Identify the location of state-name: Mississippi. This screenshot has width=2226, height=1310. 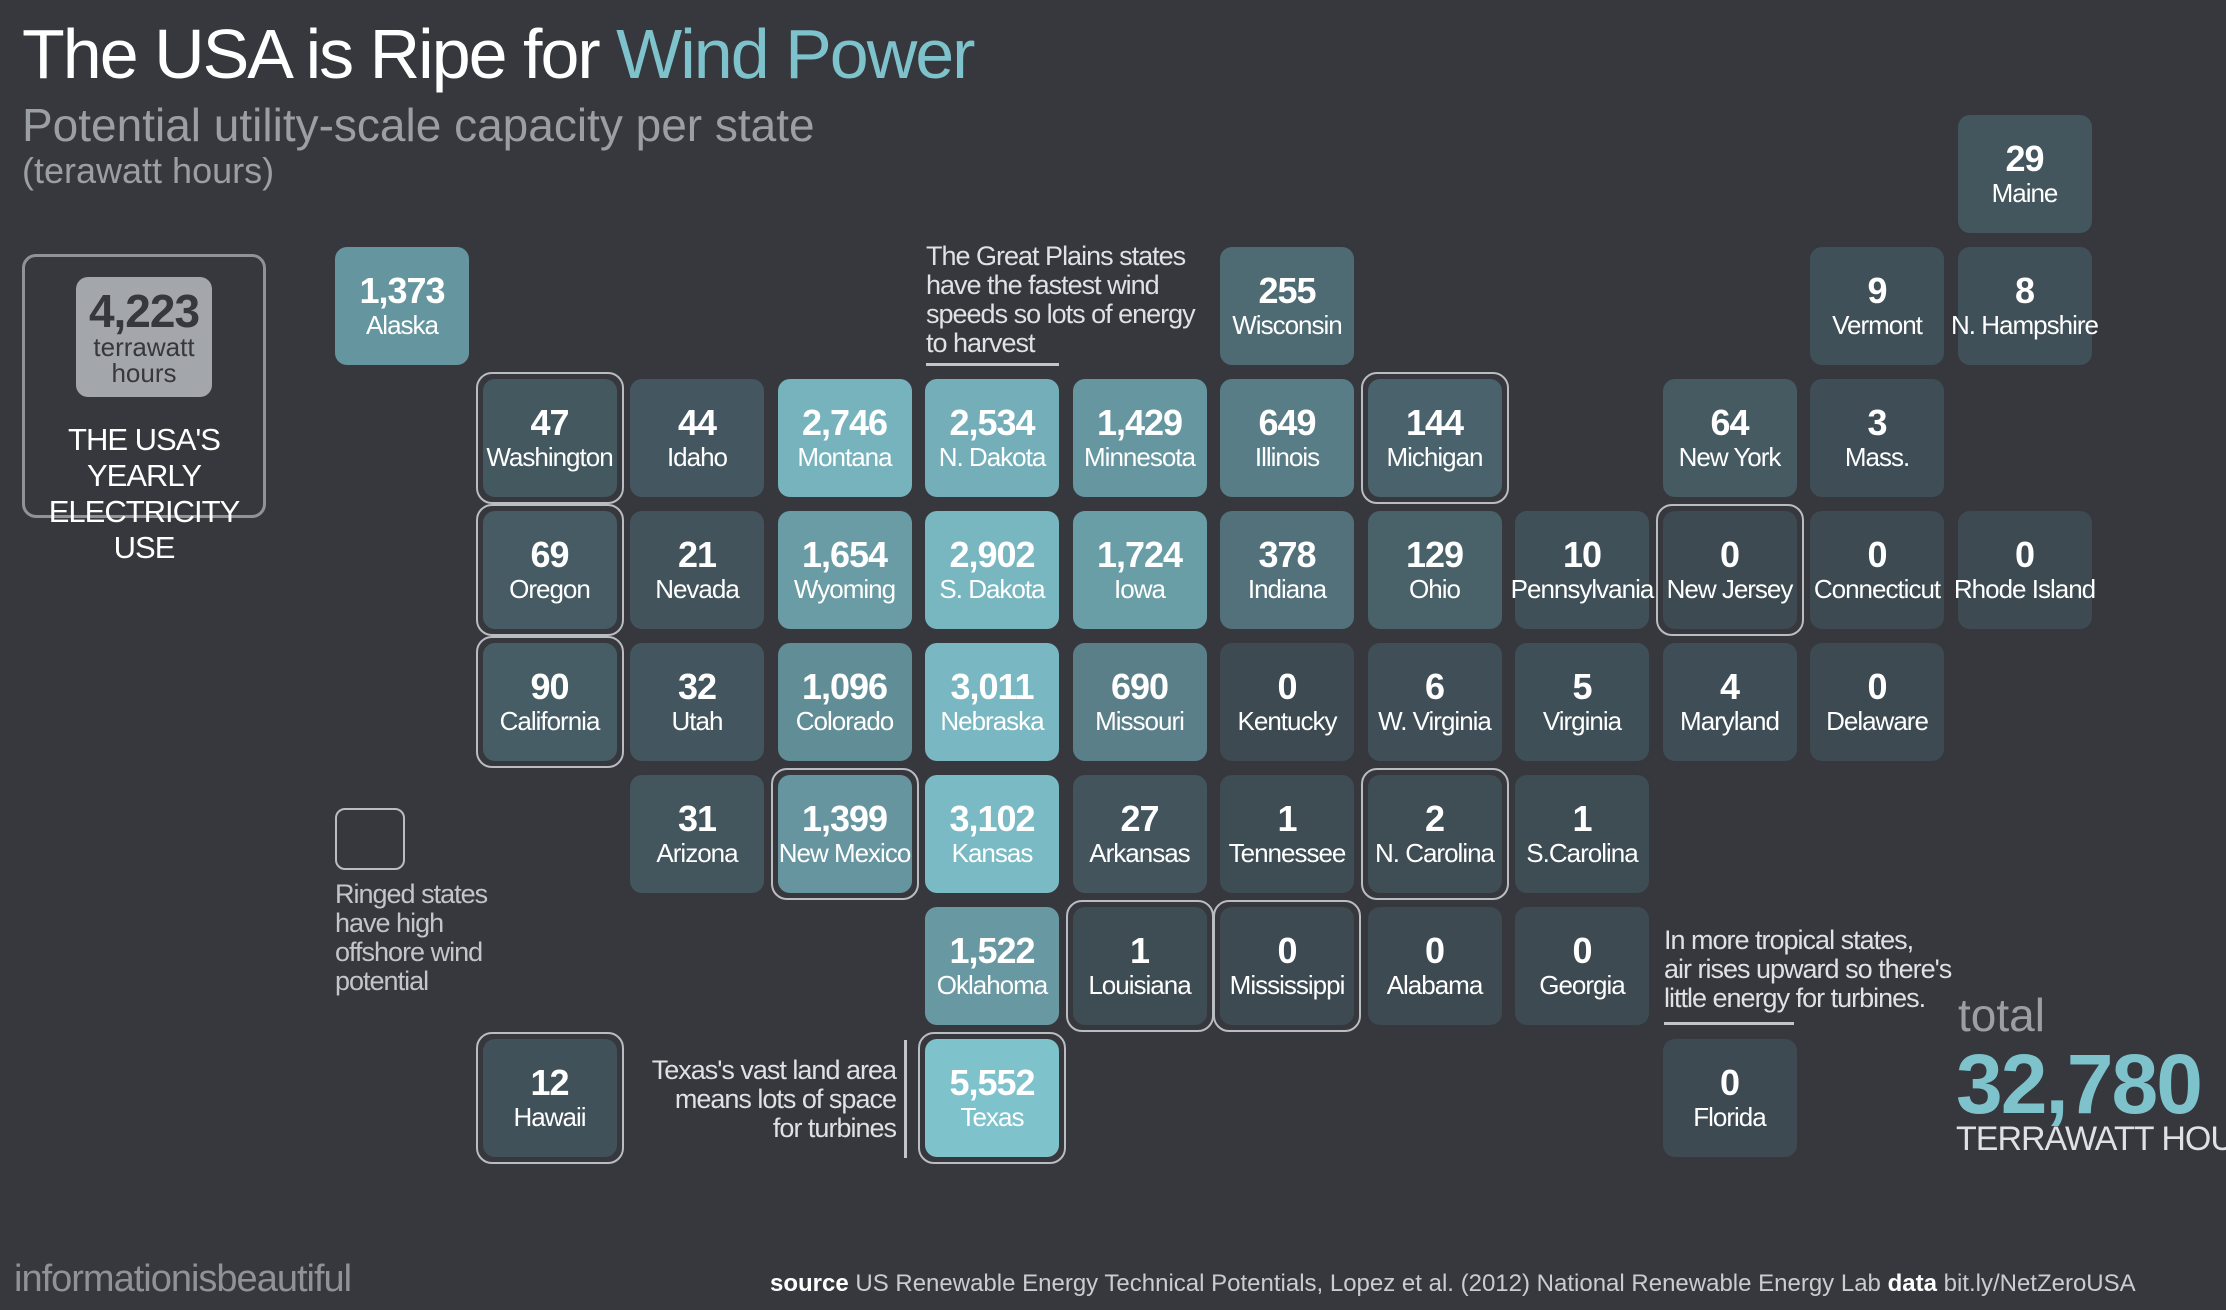
(1287, 985).